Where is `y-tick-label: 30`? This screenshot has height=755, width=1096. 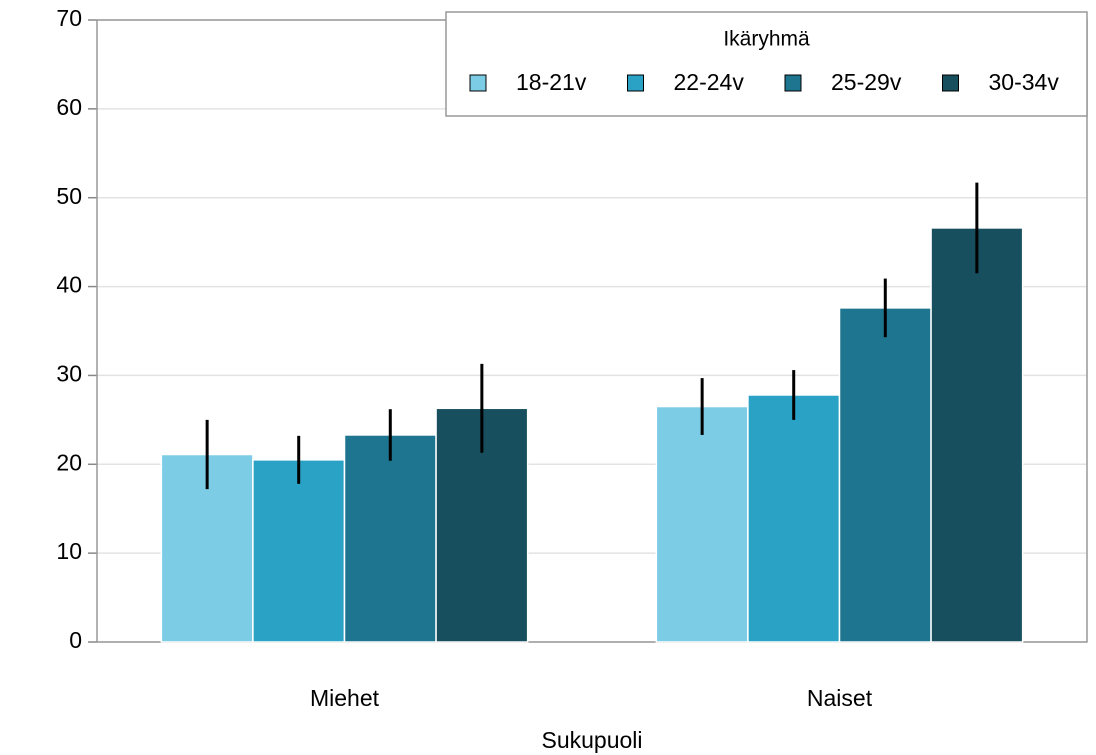
y-tick-label: 30 is located at coordinates (69, 374).